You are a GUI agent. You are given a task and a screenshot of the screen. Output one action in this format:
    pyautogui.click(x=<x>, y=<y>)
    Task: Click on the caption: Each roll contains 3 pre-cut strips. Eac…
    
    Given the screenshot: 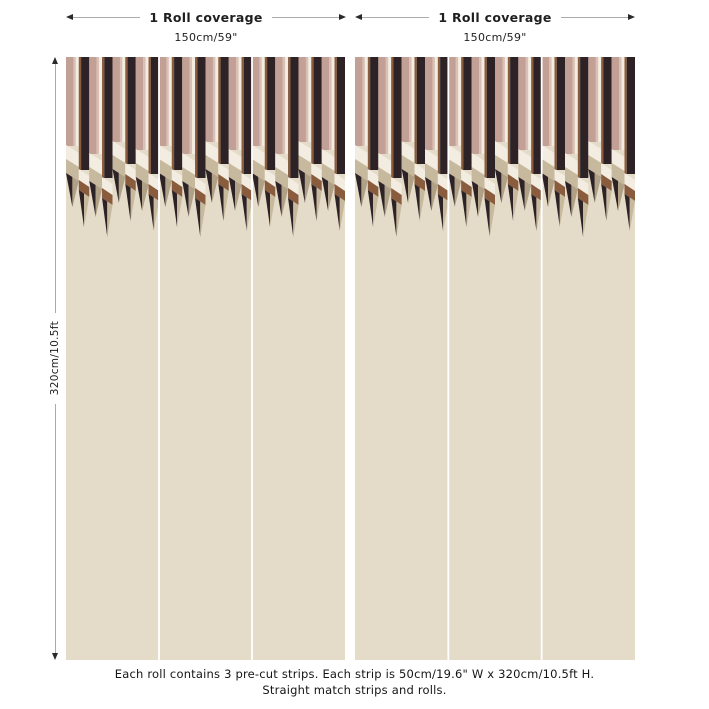 What is the action you would take?
    pyautogui.click(x=354, y=682)
    